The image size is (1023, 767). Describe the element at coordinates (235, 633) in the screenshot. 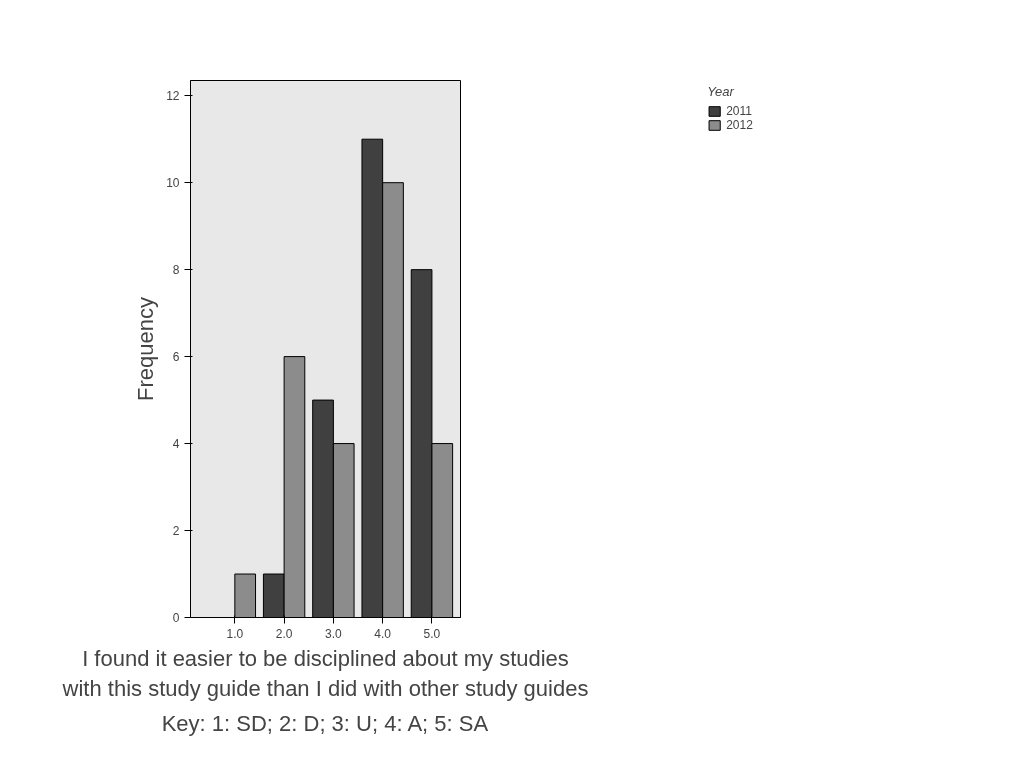

I see `x-tick-label: 1.0` at that location.